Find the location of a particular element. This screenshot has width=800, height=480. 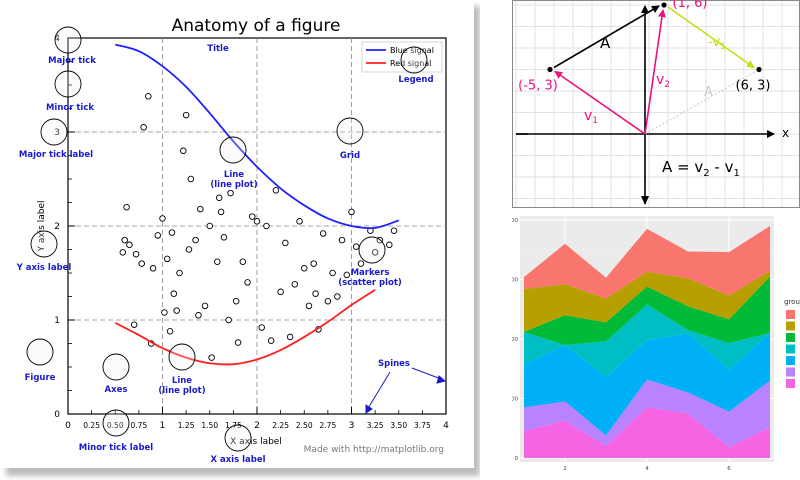

vector-arrows is located at coordinates (654, 68).